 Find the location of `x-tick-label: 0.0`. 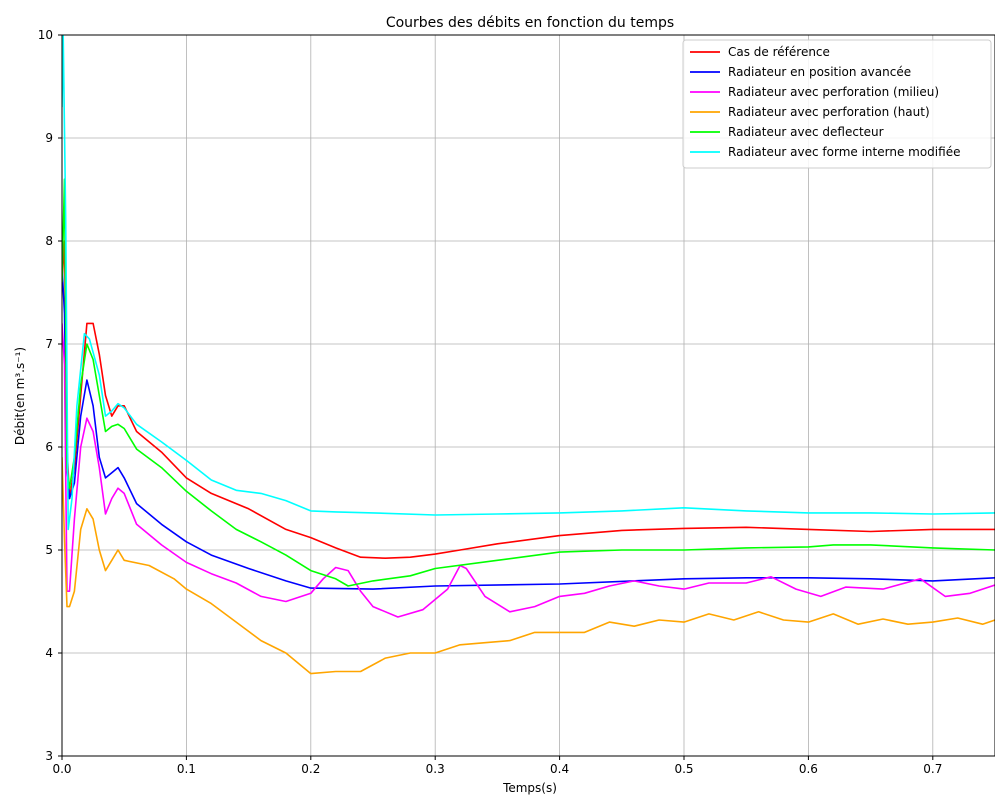

x-tick-label: 0.0 is located at coordinates (61, 769).